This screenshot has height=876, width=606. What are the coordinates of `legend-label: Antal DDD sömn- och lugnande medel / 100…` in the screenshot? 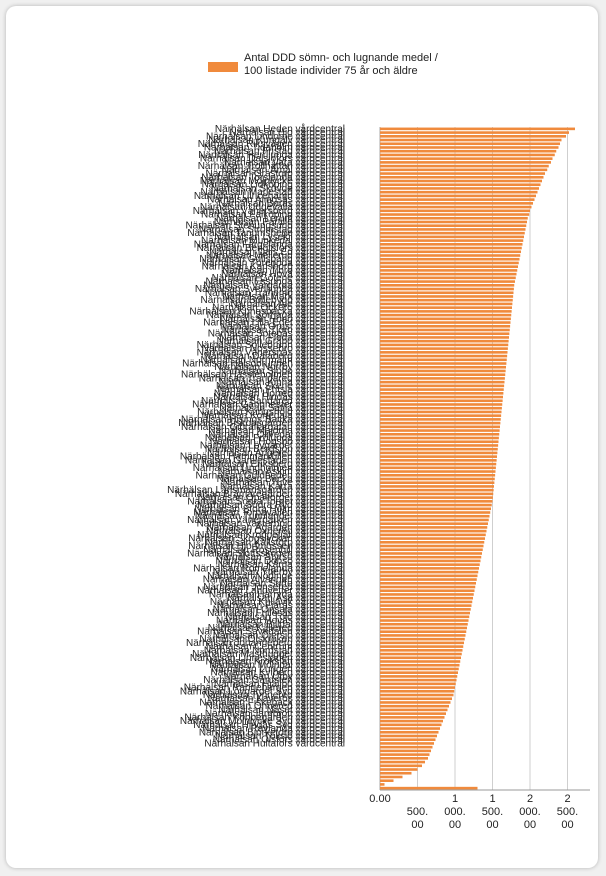 It's located at (341, 64).